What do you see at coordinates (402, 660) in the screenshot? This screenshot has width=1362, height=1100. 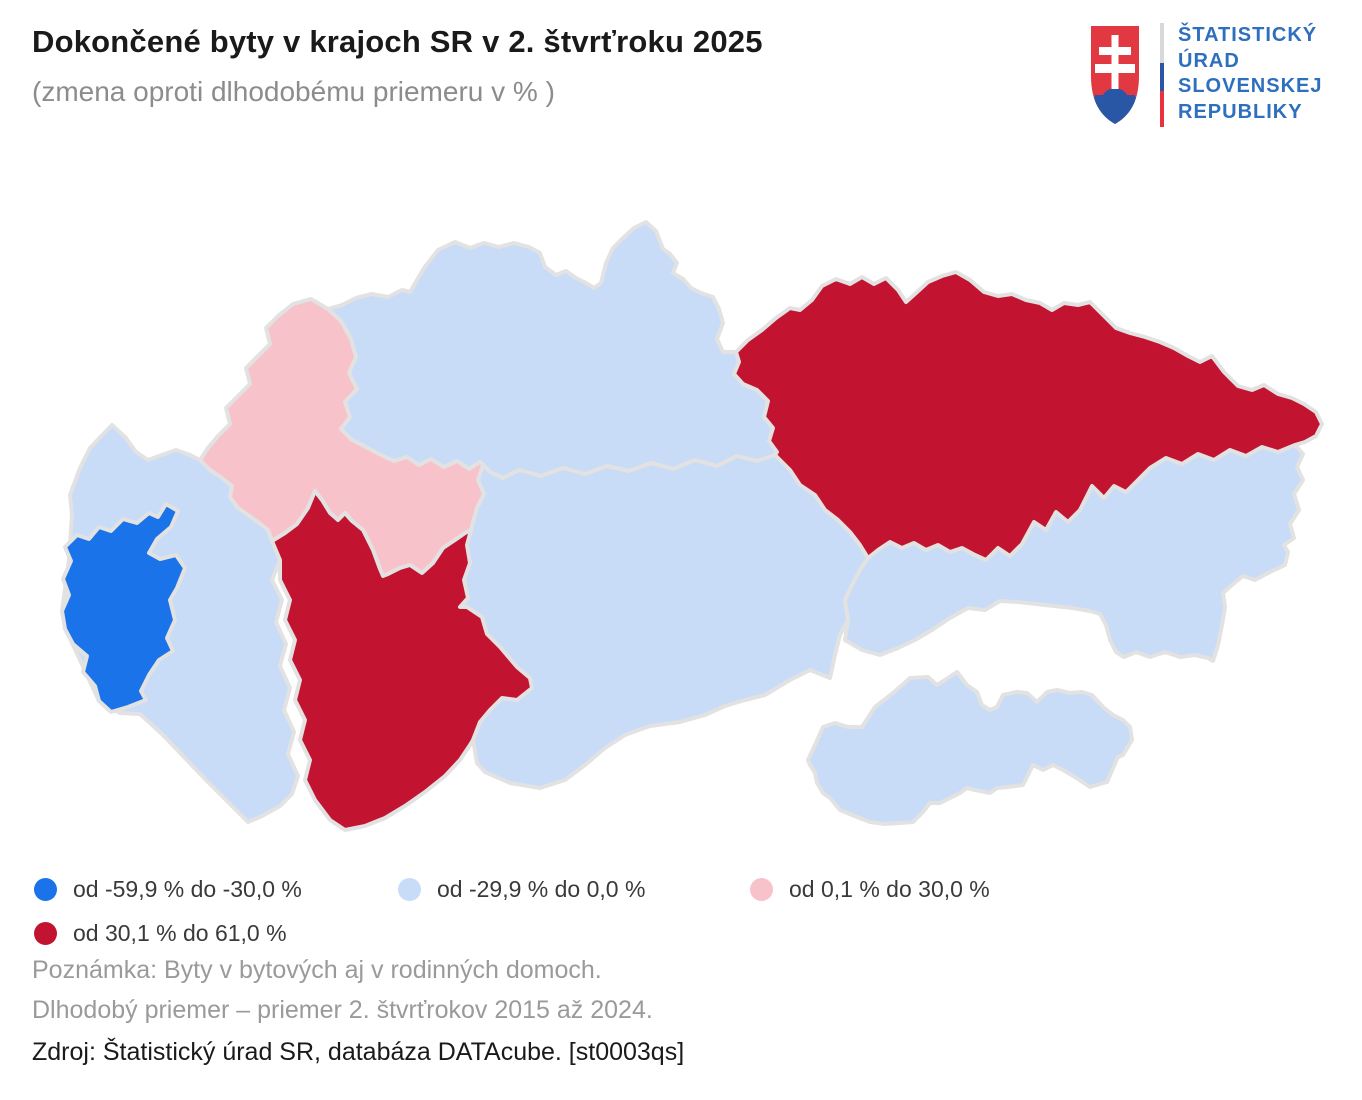 I see `map-region-nitra` at bounding box center [402, 660].